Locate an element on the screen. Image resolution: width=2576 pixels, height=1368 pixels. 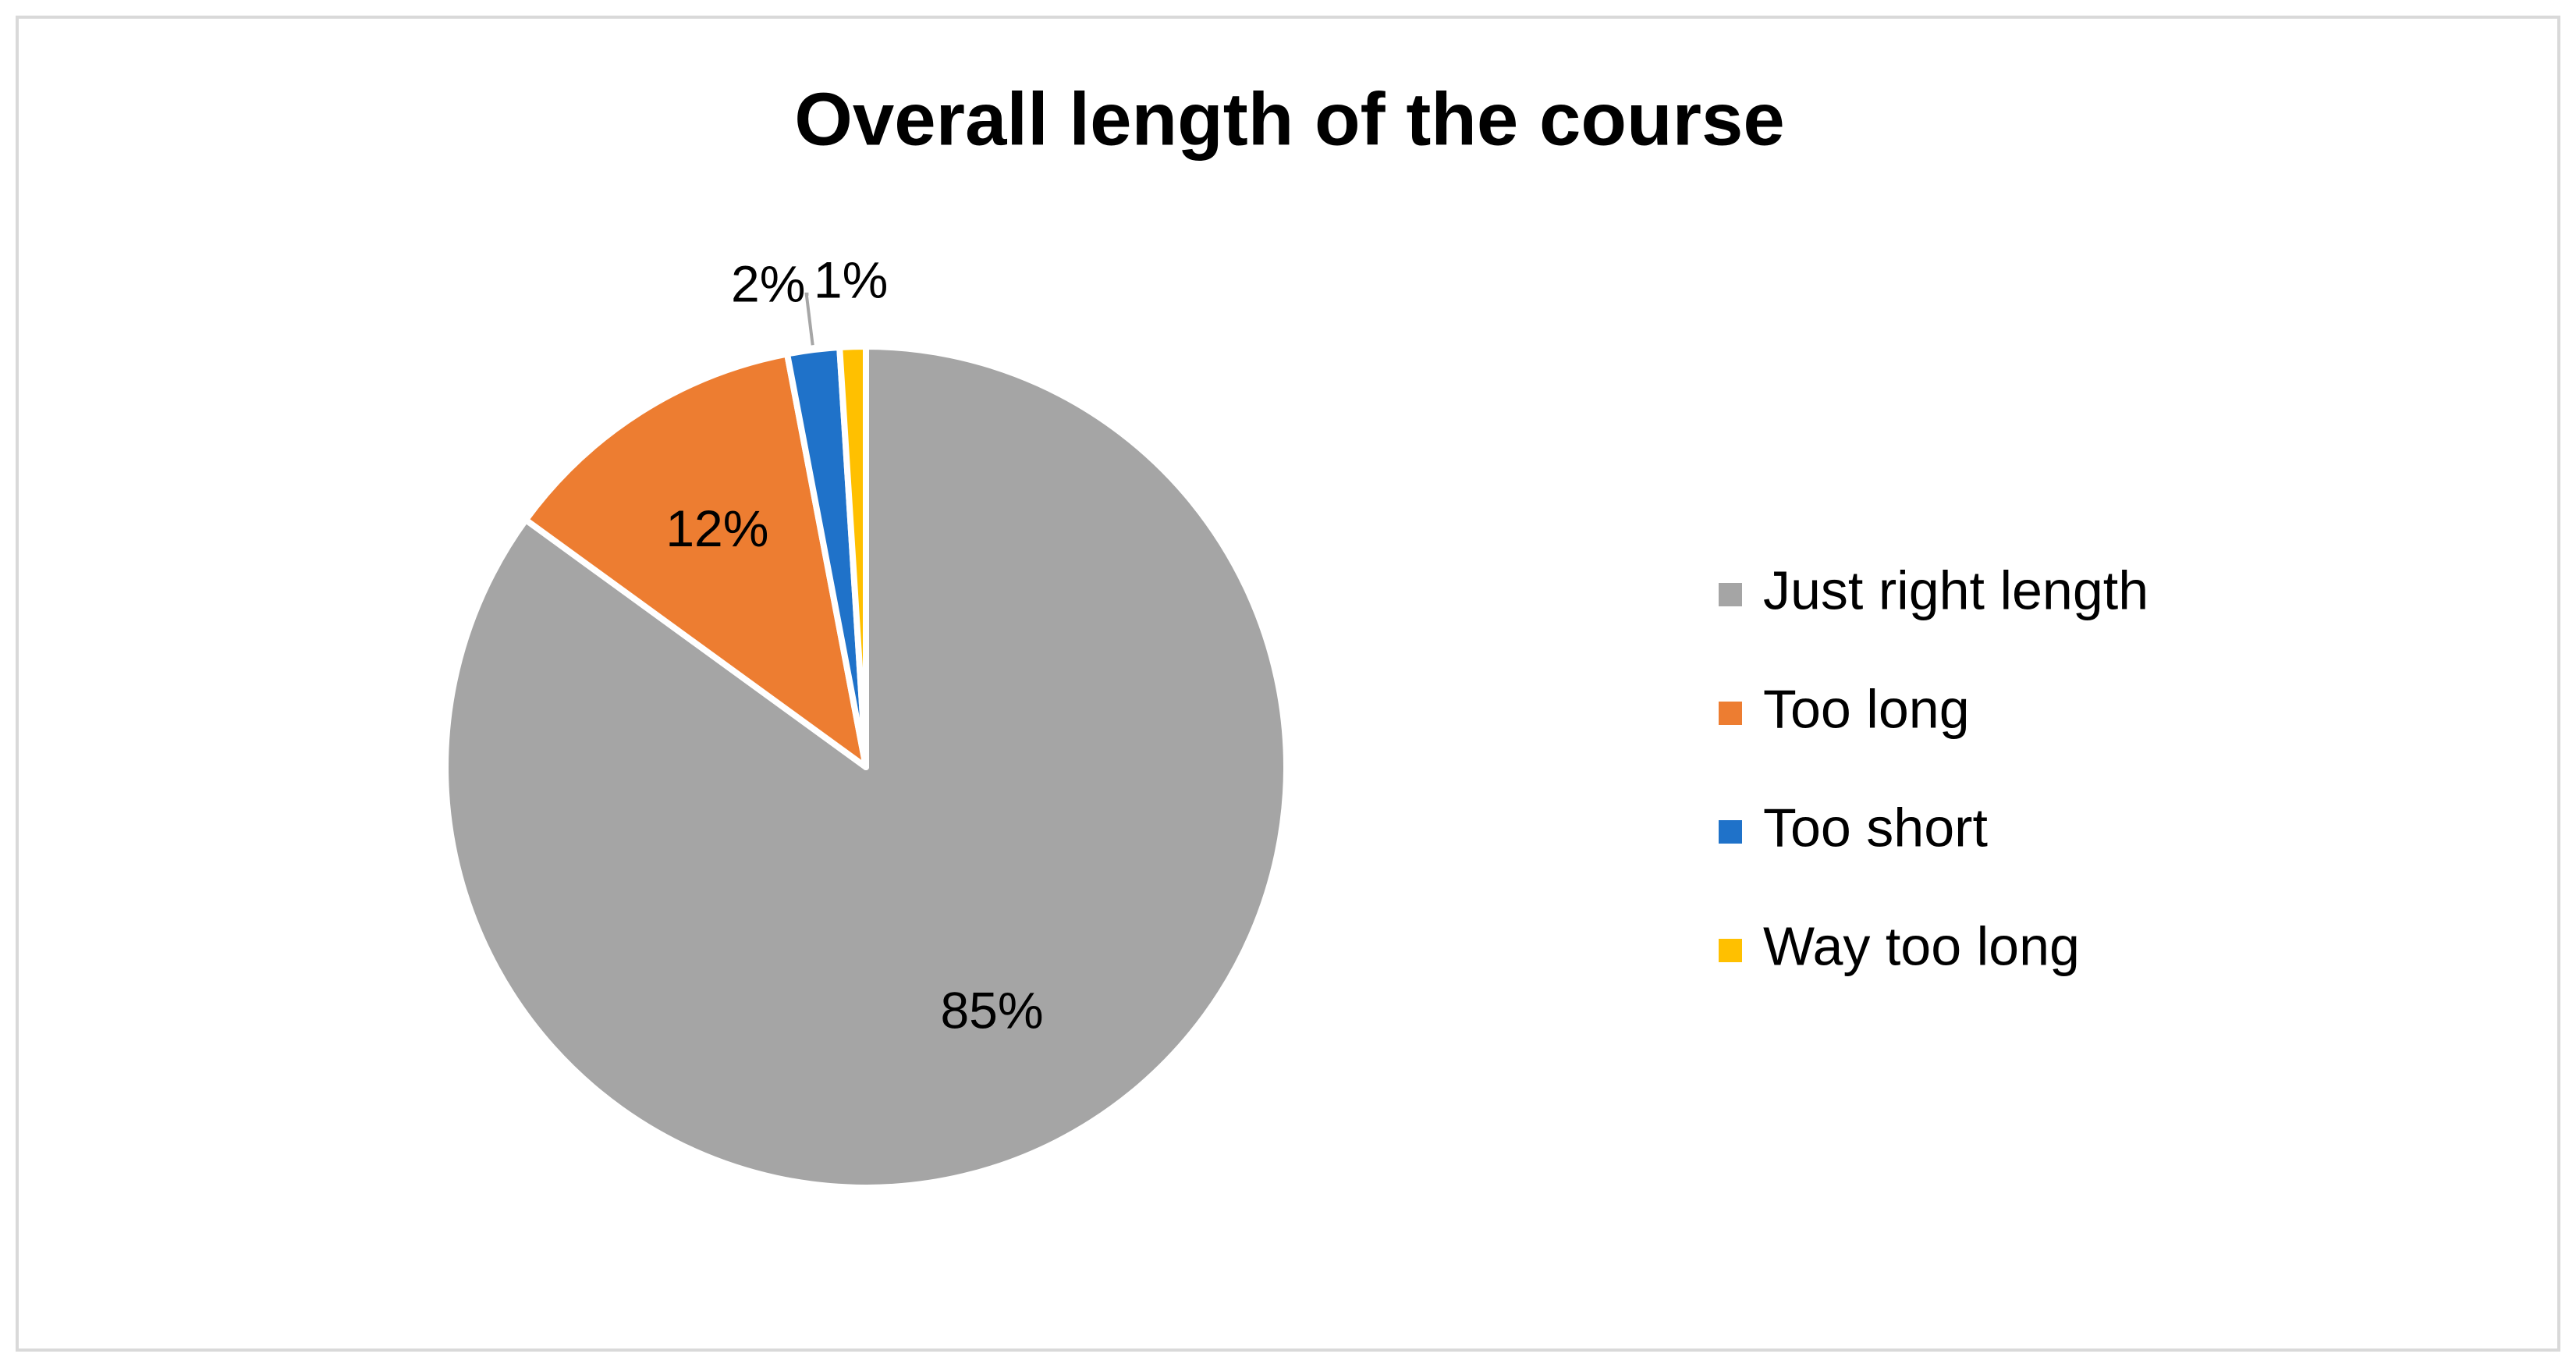
leader-line is located at coordinates (809, 319).